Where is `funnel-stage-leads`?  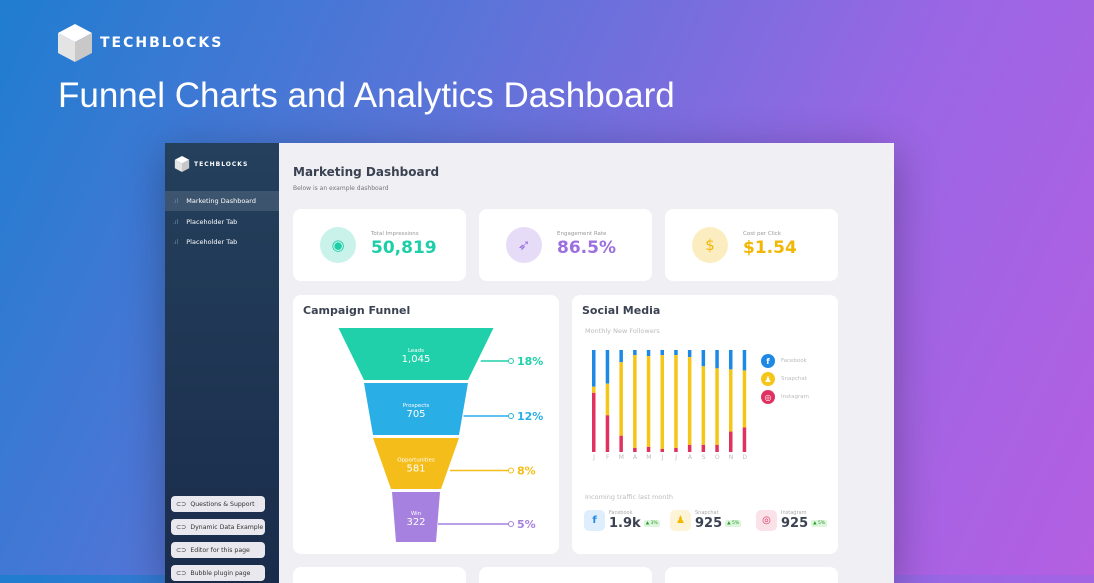 funnel-stage-leads is located at coordinates (416, 354).